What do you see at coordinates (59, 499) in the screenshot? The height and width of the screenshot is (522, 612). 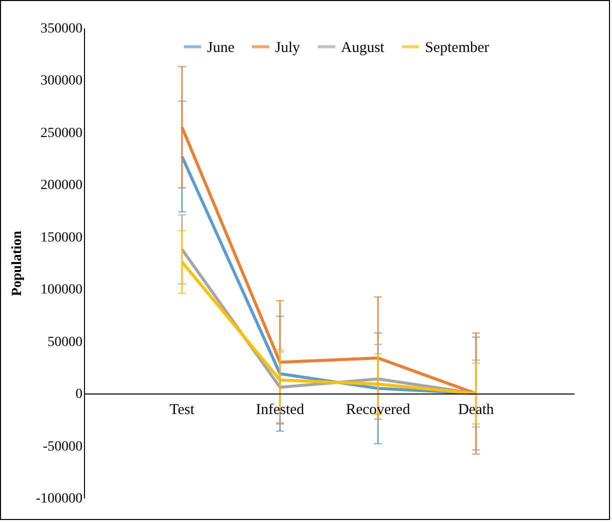 I see `y-tick-label: -100000` at bounding box center [59, 499].